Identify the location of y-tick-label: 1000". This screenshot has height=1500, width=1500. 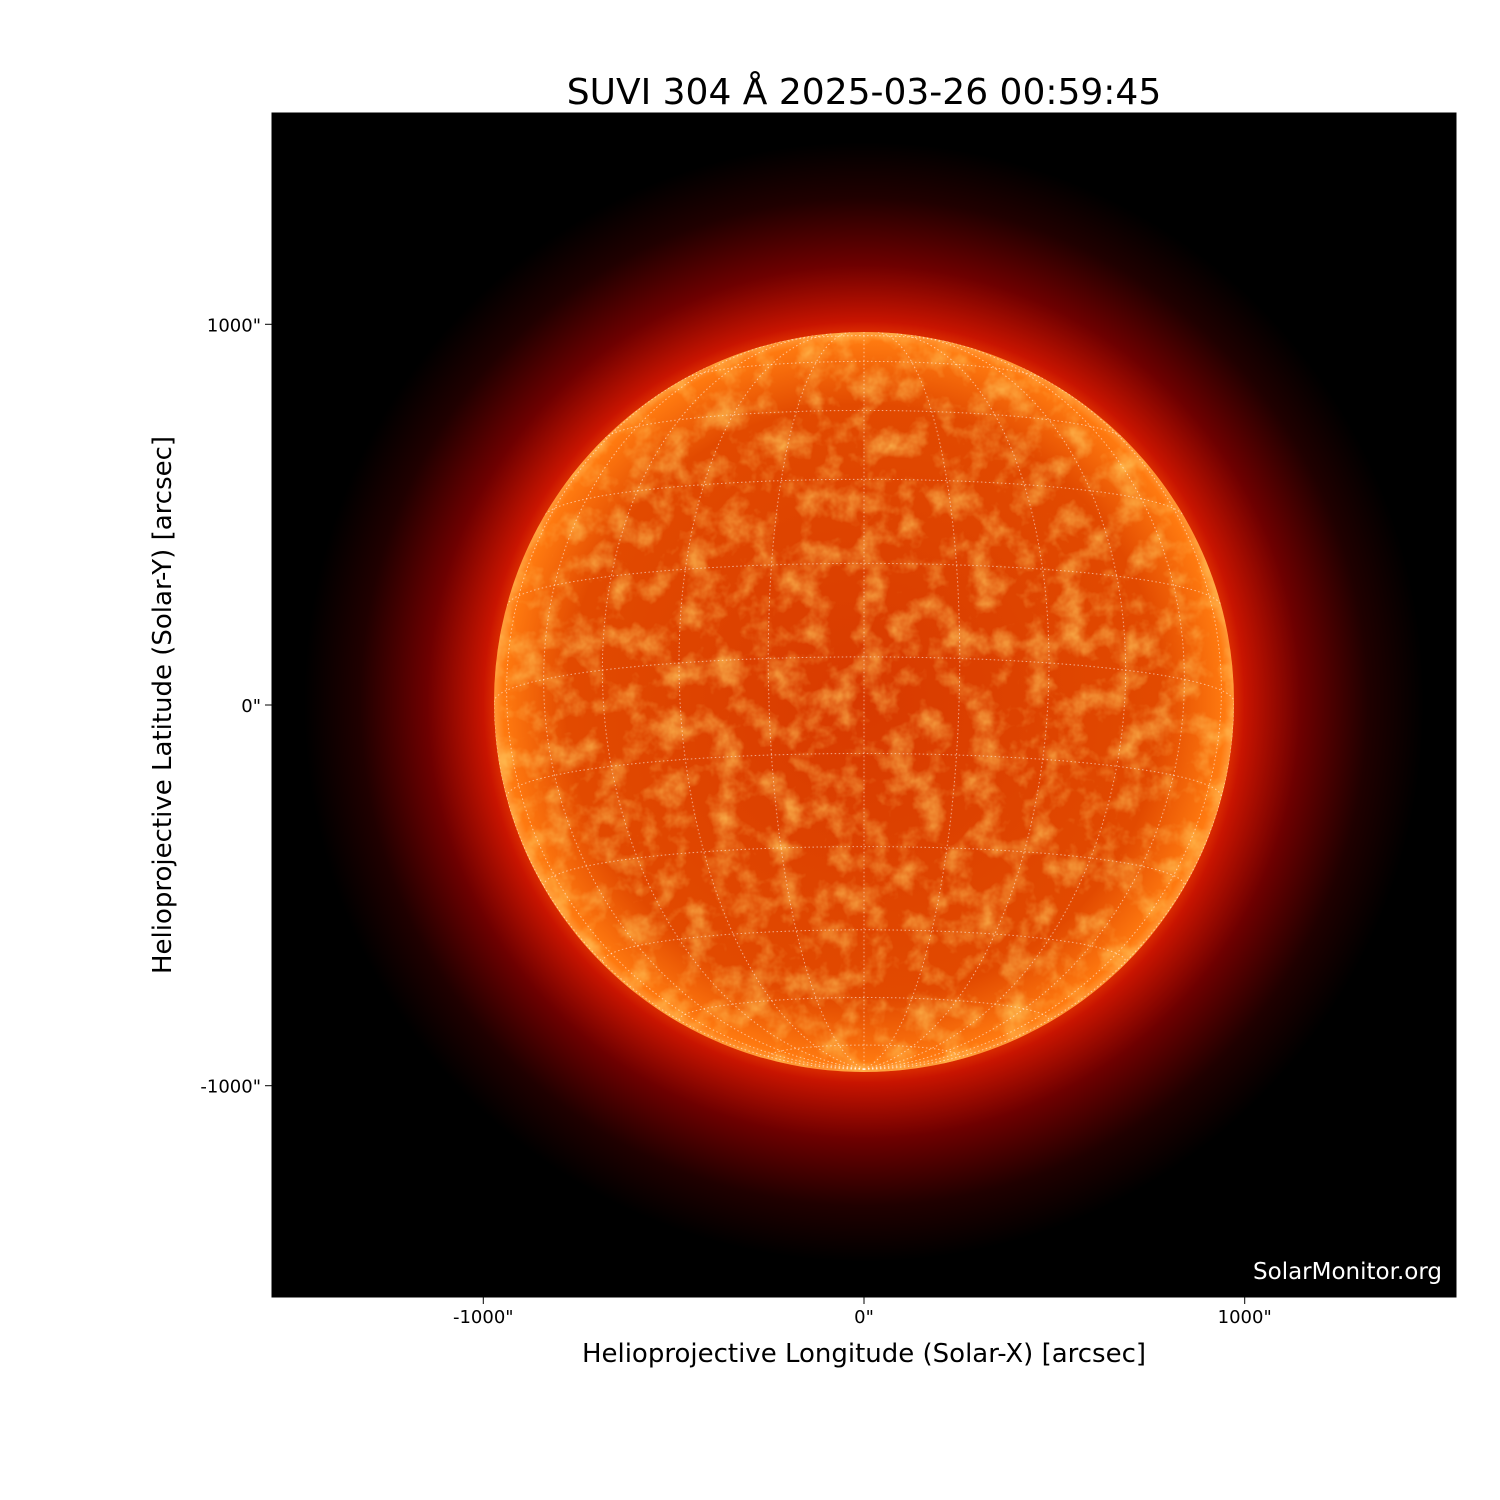
(234, 325).